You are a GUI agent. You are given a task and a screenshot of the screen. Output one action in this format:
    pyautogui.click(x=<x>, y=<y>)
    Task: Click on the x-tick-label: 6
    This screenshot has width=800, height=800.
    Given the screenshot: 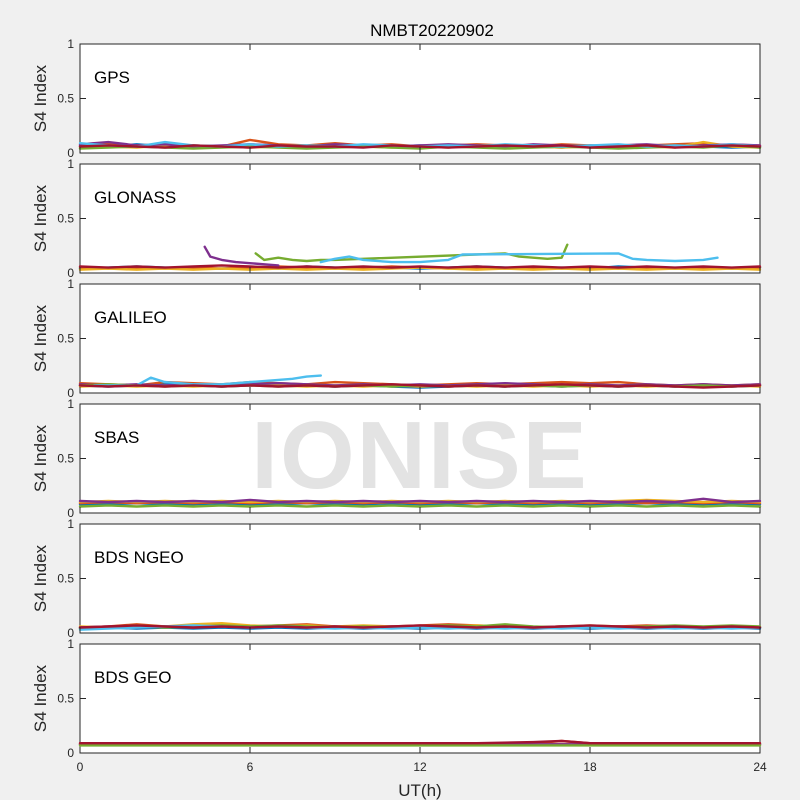 What is the action you would take?
    pyautogui.click(x=250, y=767)
    